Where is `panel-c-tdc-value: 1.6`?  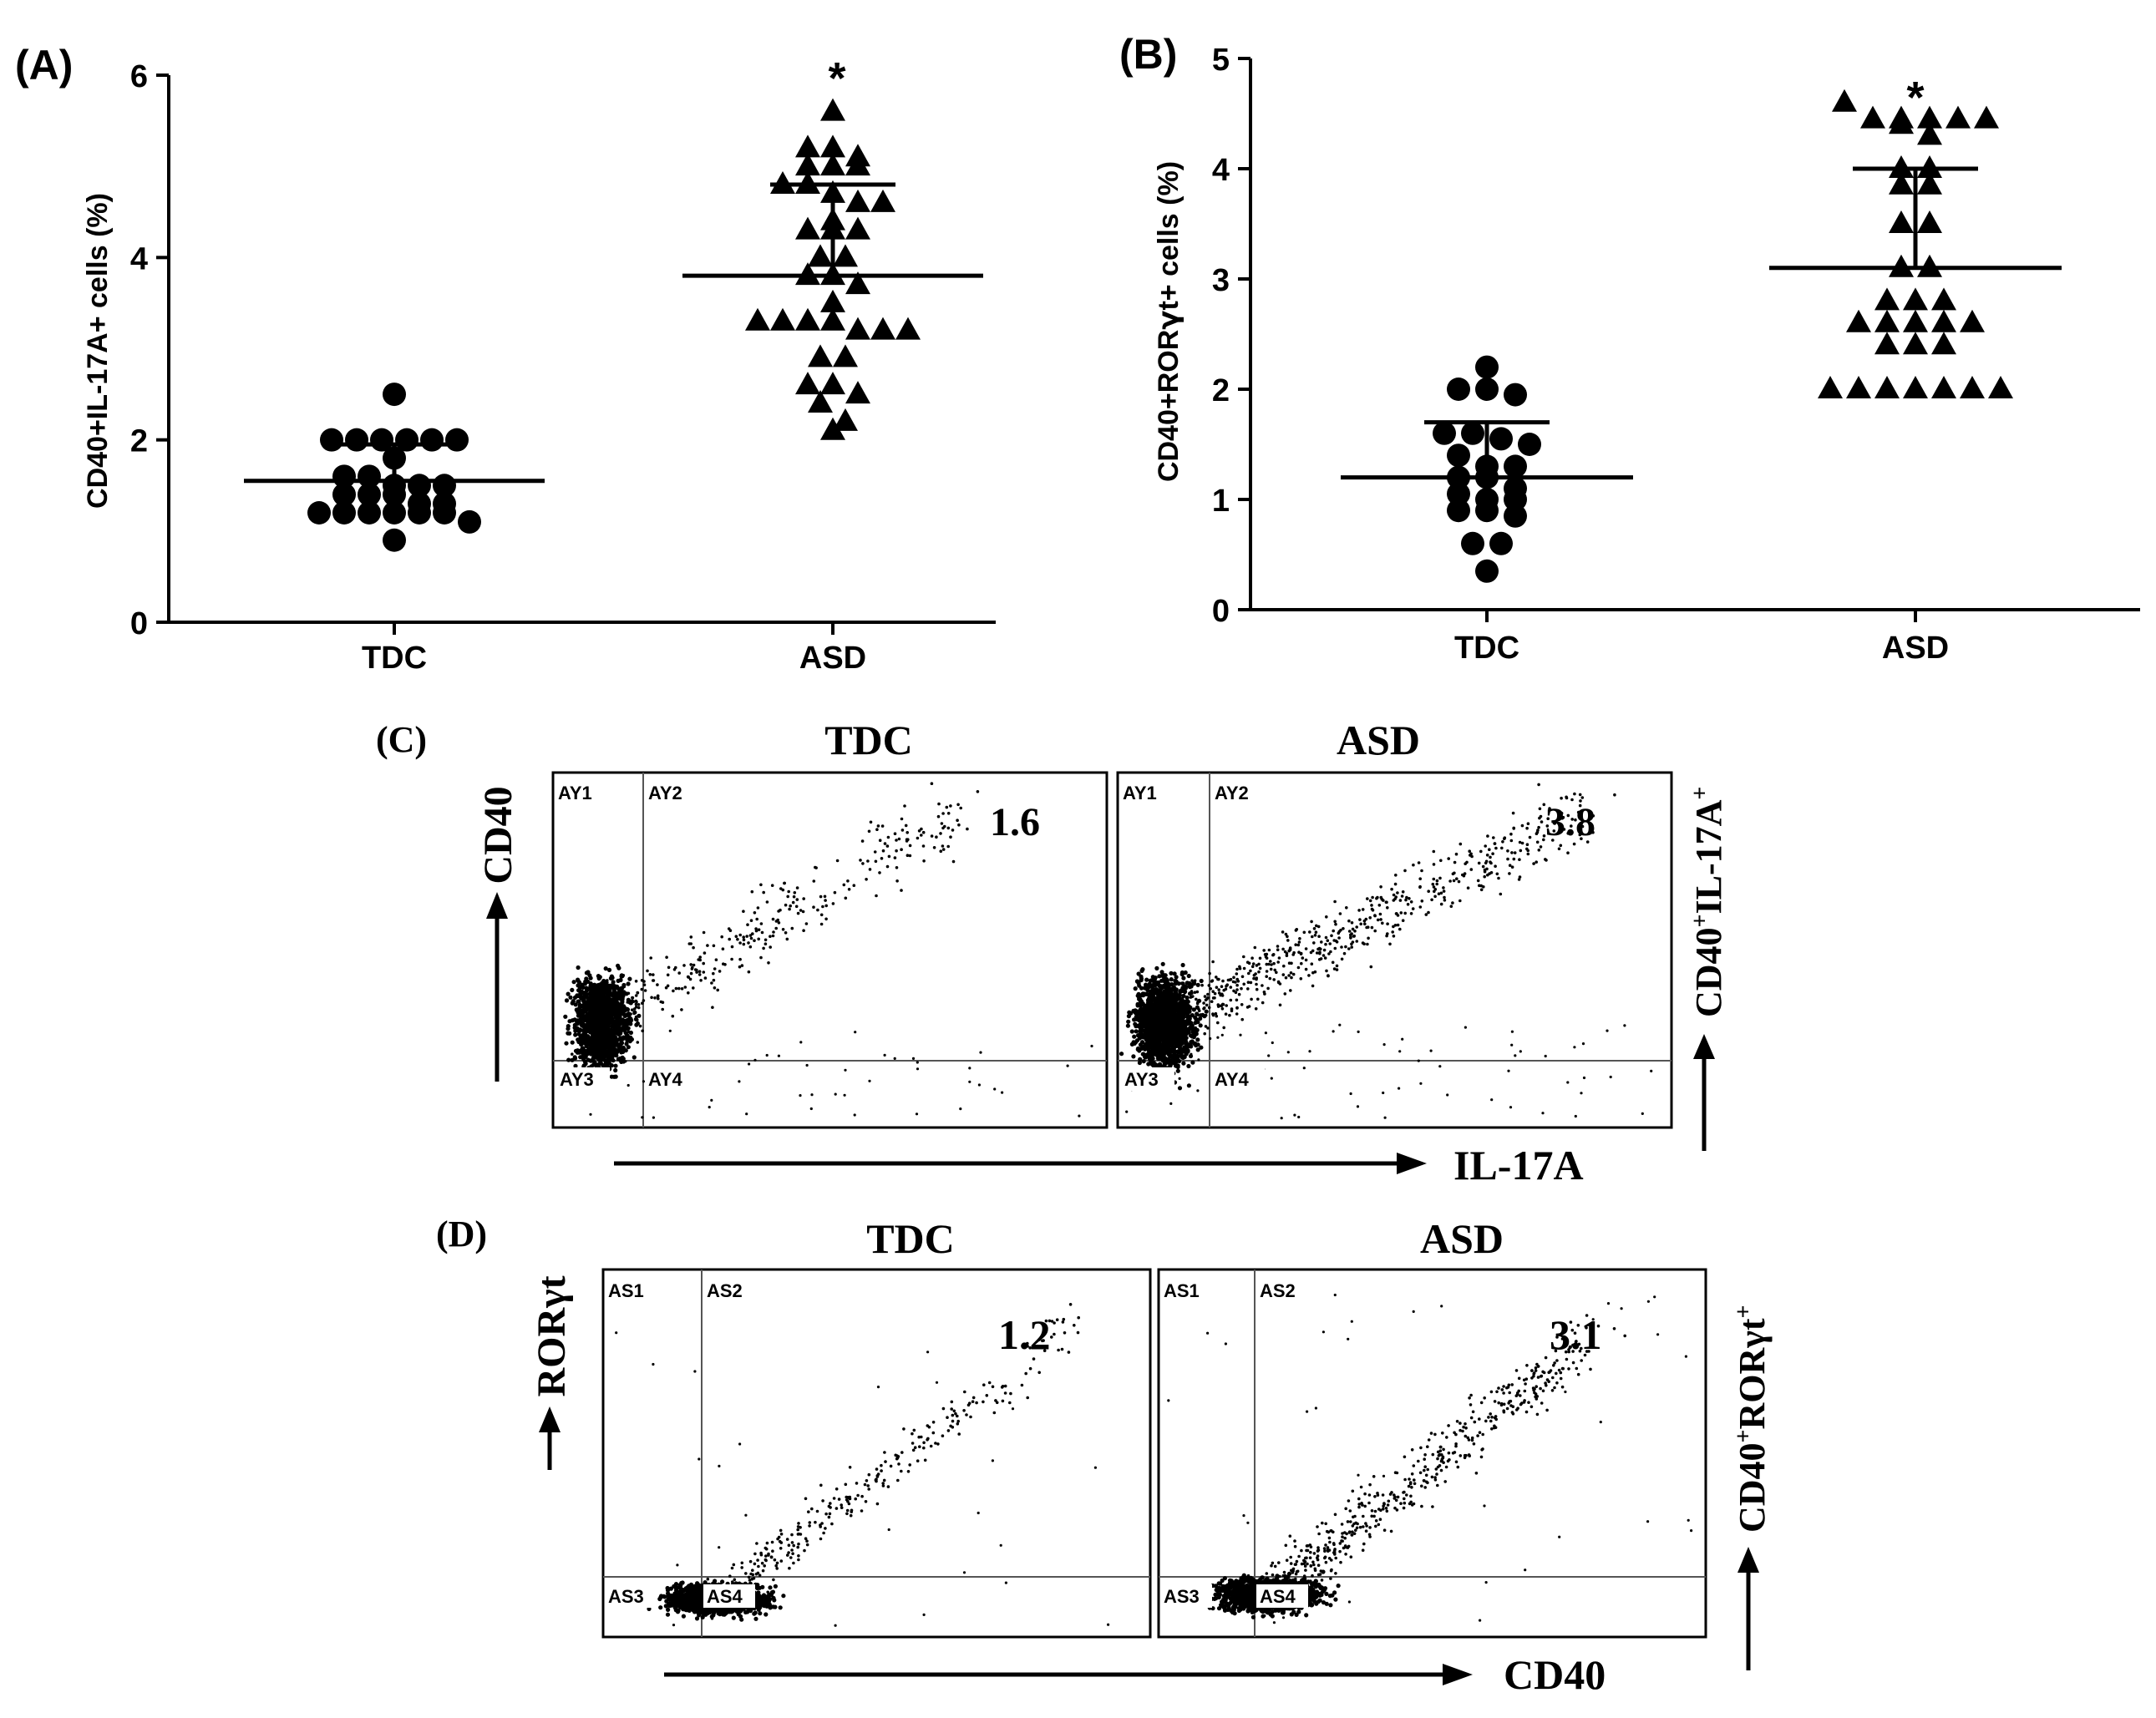
panel-c-tdc-value: 1.6 is located at coordinates (1015, 822).